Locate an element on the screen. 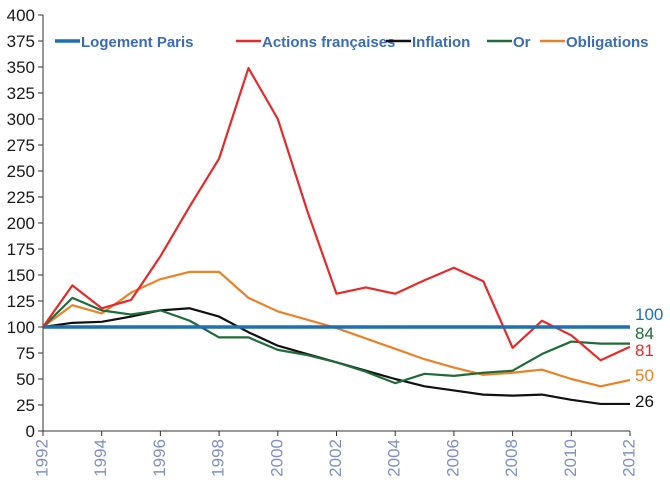 The image size is (670, 501). end-value-label: 50 is located at coordinates (644, 375).